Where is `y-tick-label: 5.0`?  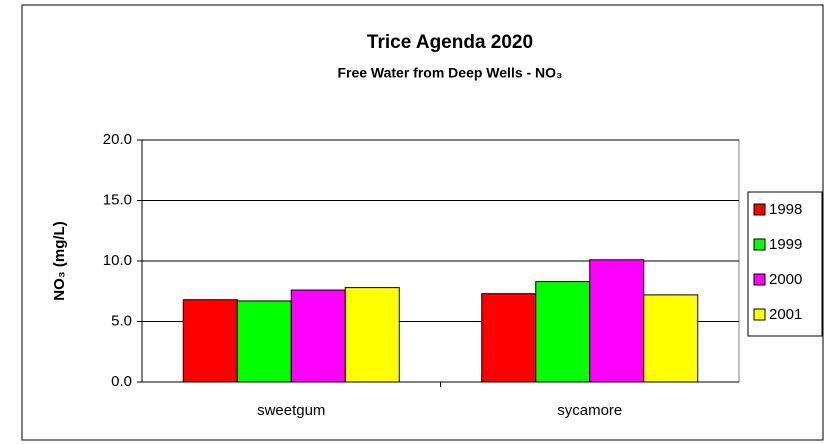 y-tick-label: 5.0 is located at coordinates (121, 320).